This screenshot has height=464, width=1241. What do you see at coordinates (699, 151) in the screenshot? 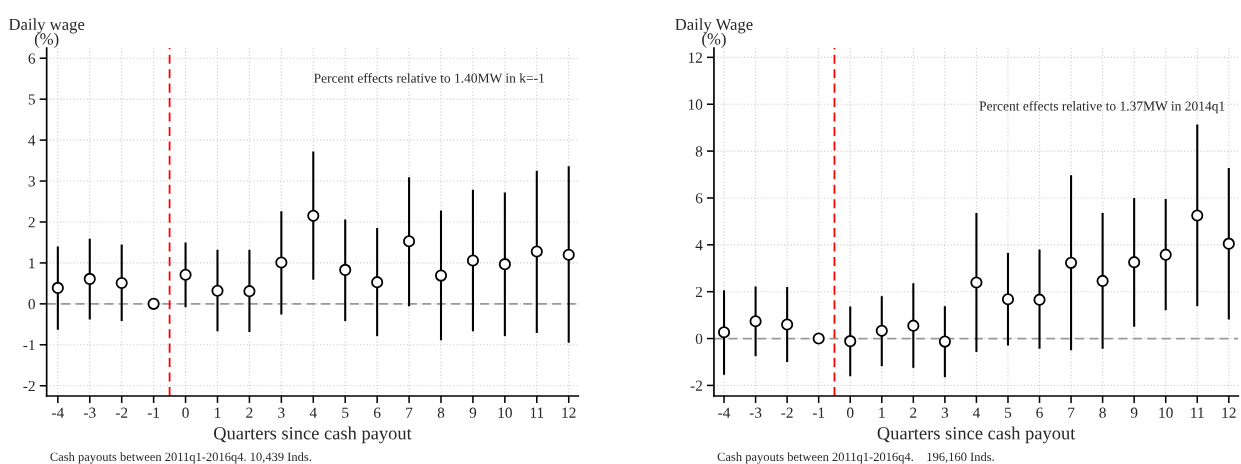
I see `y-tick-label: 8` at bounding box center [699, 151].